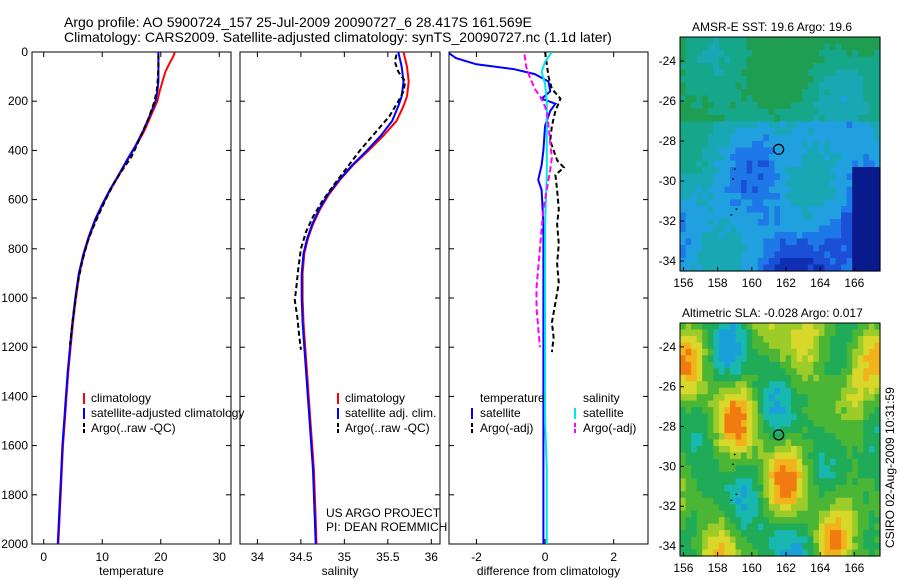 The width and height of the screenshot is (900, 580). Describe the element at coordinates (43, 557) in the screenshot. I see `x-tick-label: 0` at that location.